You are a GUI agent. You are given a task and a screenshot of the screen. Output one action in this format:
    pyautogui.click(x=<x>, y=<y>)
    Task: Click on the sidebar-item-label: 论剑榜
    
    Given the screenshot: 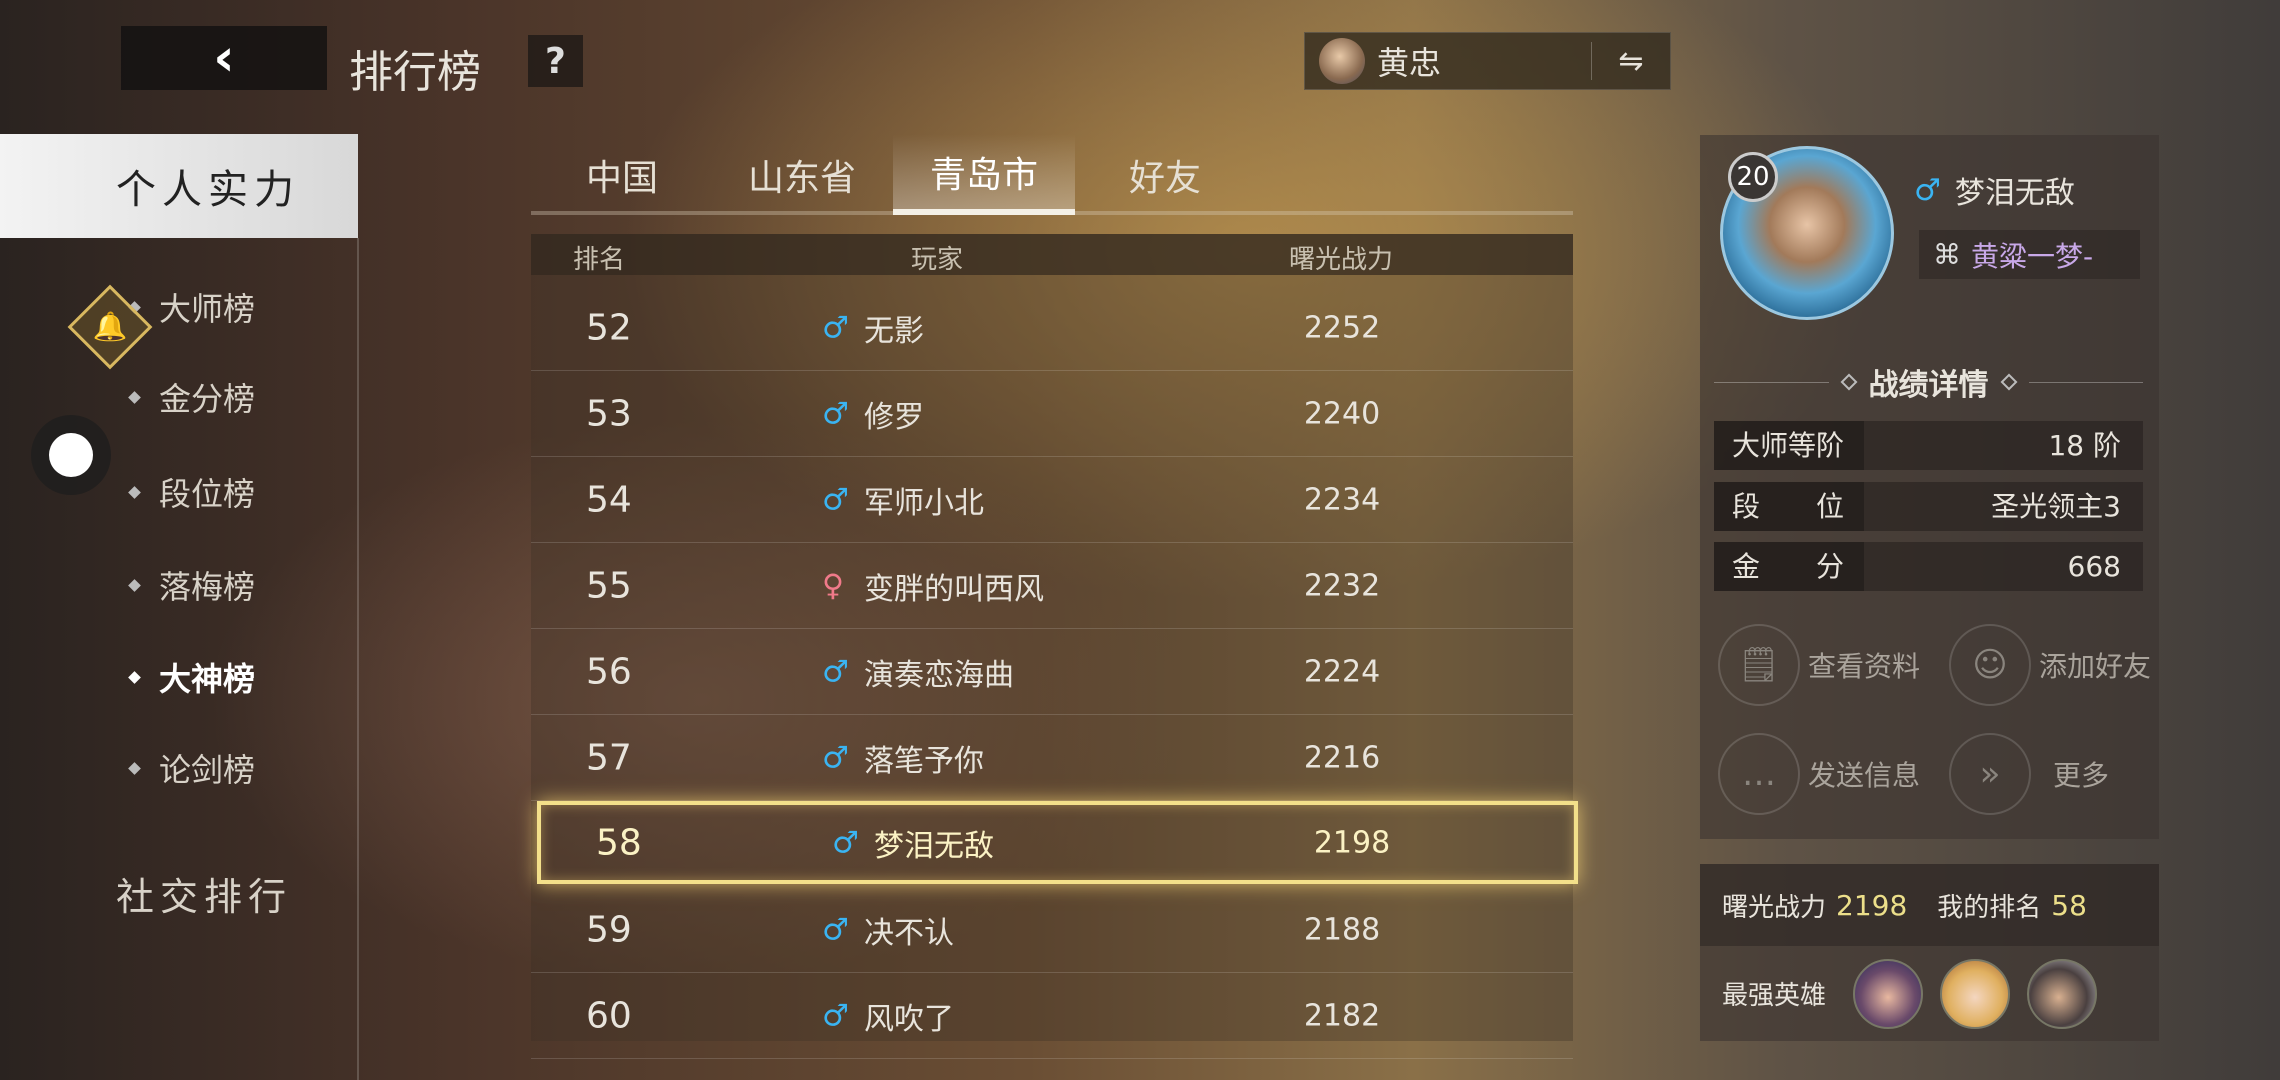 What is the action you would take?
    pyautogui.click(x=207, y=770)
    